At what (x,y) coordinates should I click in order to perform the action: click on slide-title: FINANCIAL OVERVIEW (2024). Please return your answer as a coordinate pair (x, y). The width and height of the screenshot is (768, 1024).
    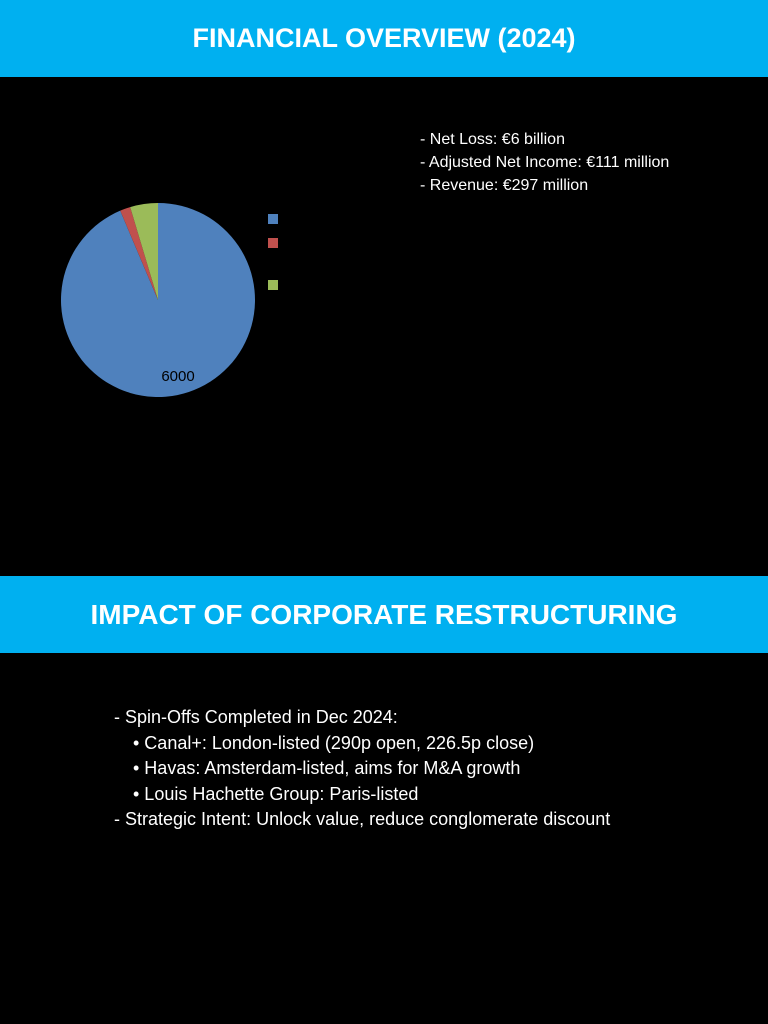
    Looking at the image, I should click on (384, 38).